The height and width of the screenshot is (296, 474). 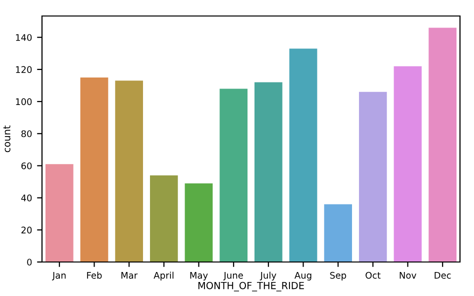 I want to click on x-tick-label: Feb, so click(x=94, y=275).